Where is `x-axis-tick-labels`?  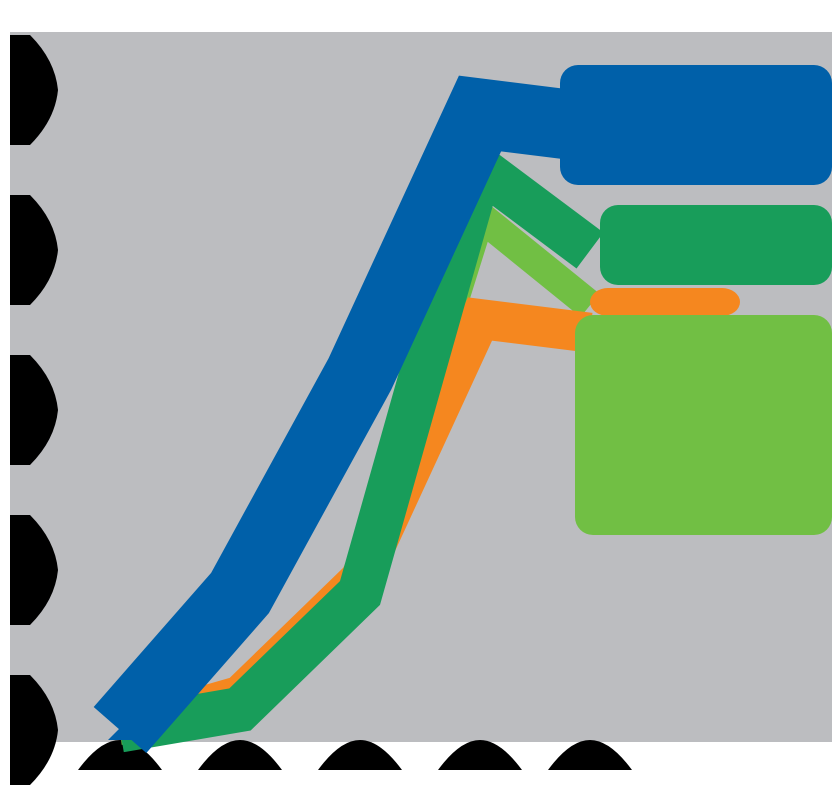
x-axis-tick-labels is located at coordinates (355, 755).